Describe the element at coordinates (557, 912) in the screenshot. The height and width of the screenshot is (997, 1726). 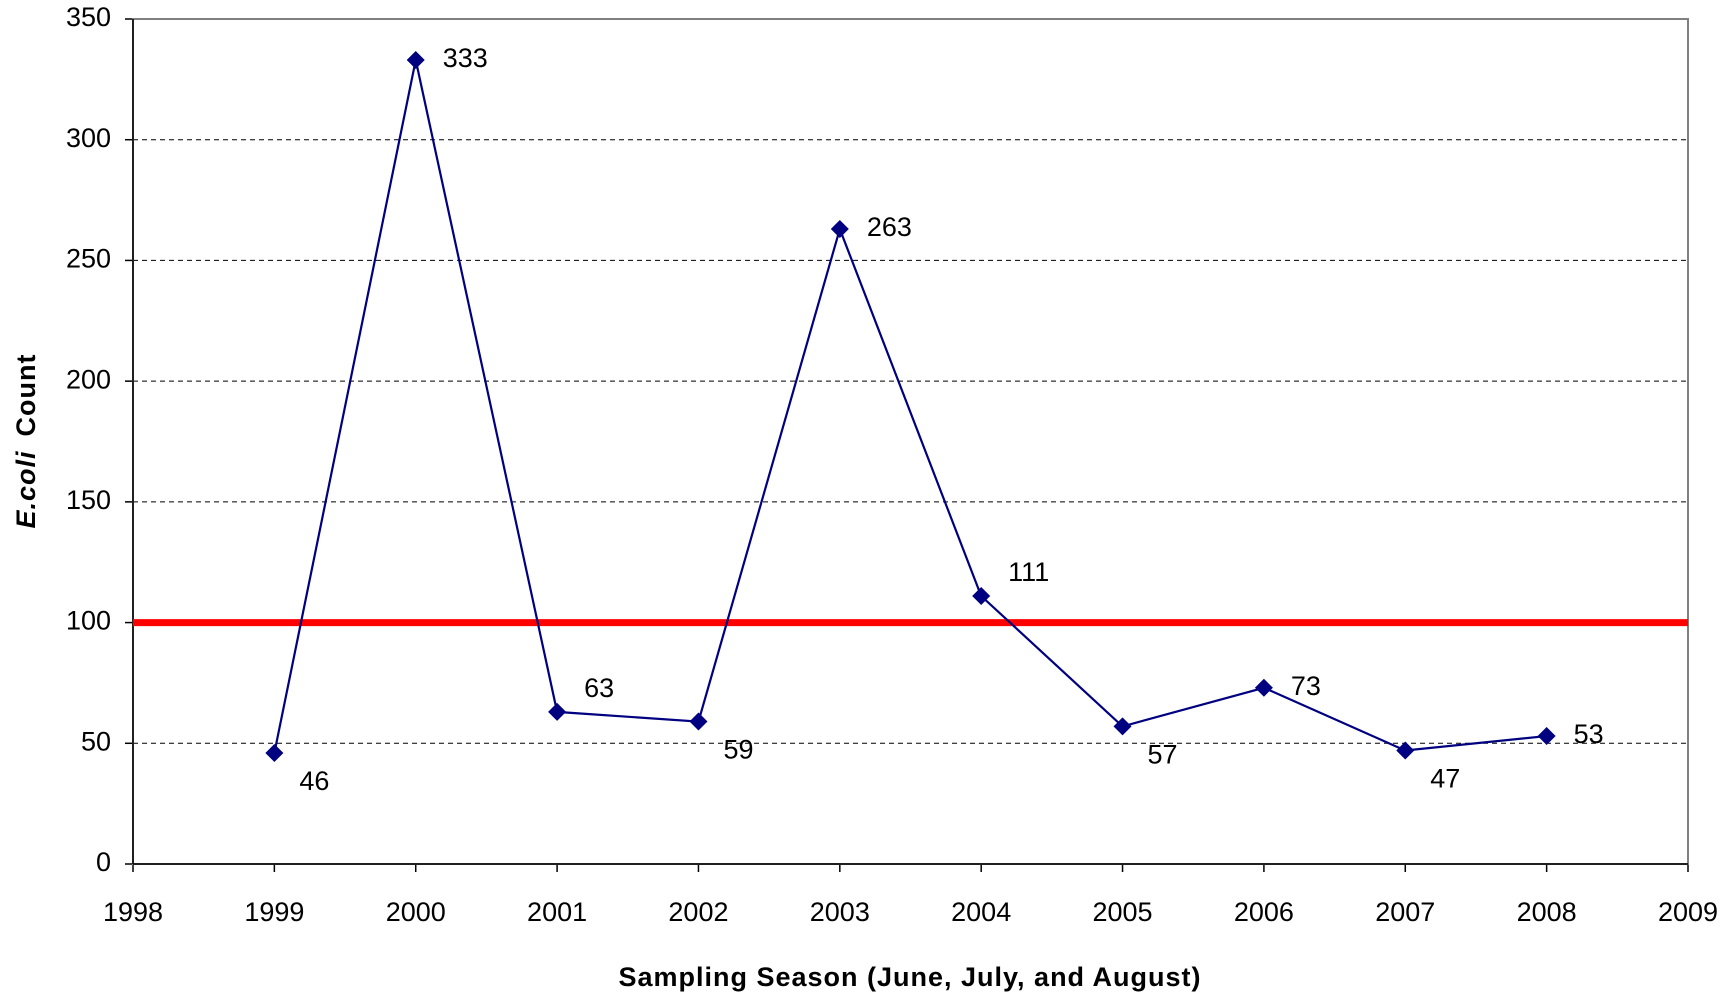
I see `x-tick-label: 2001` at that location.